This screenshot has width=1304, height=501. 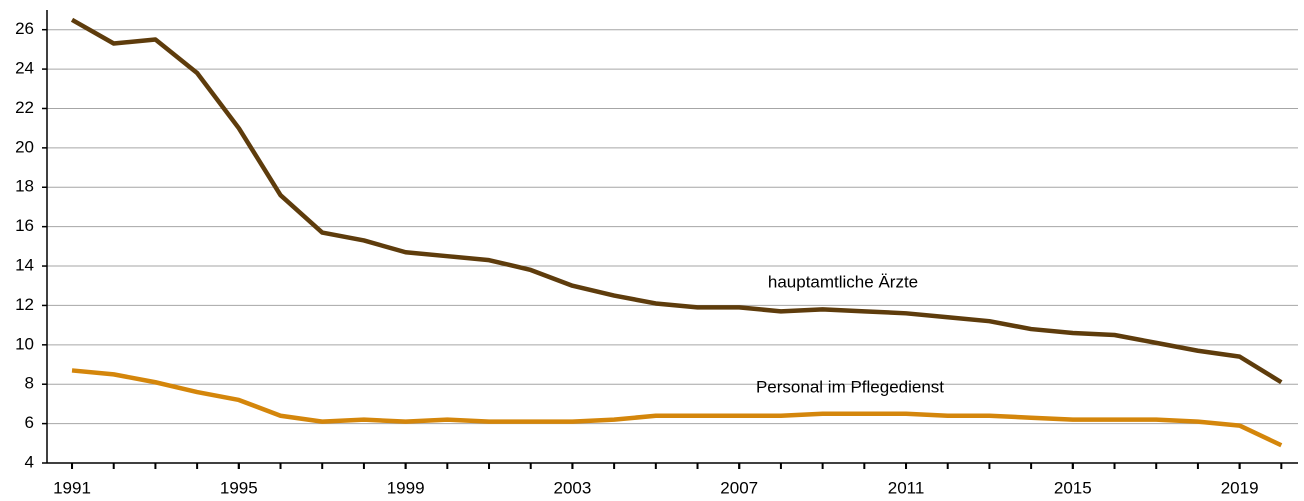 What do you see at coordinates (24, 265) in the screenshot?
I see `y-tick-label: 14` at bounding box center [24, 265].